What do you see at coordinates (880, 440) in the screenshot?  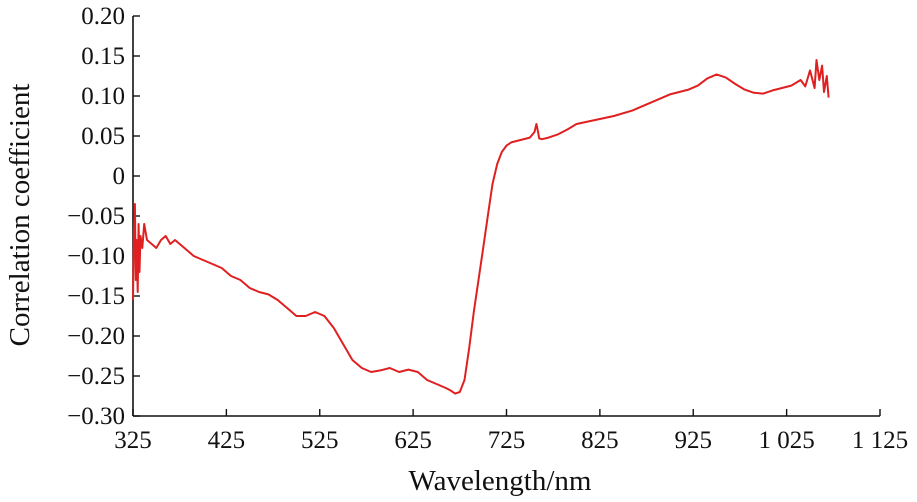 I see `x-tick-label: 1 125` at bounding box center [880, 440].